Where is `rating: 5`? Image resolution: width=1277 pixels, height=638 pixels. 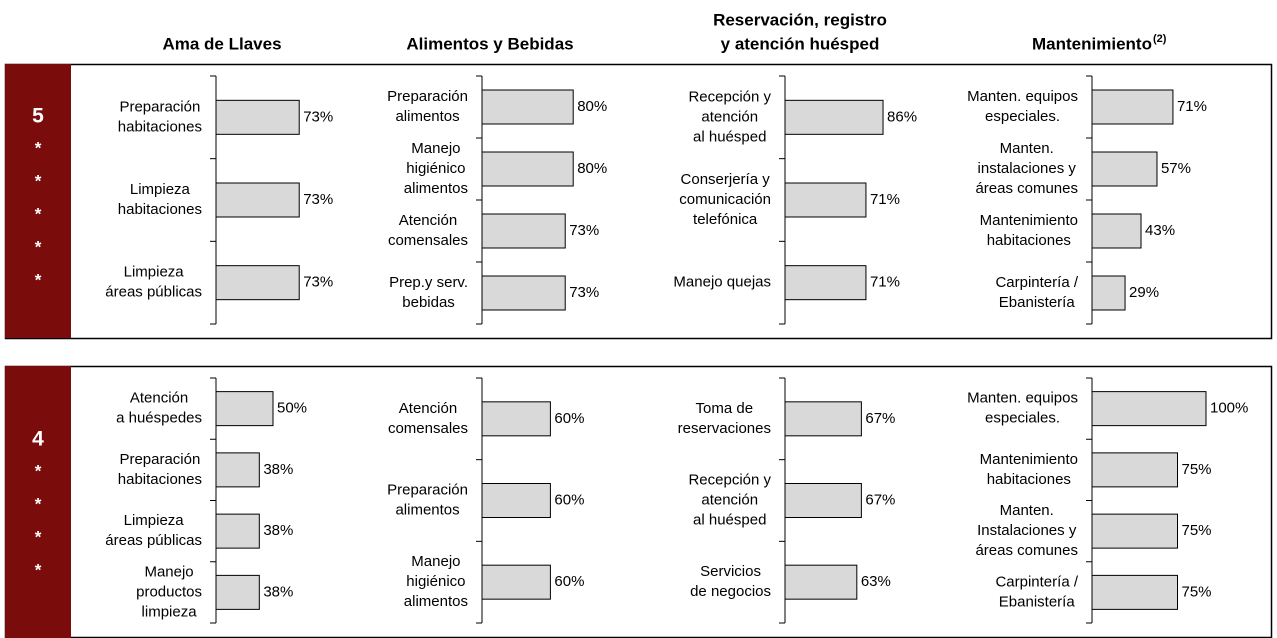
rating: 5 is located at coordinates (38, 116).